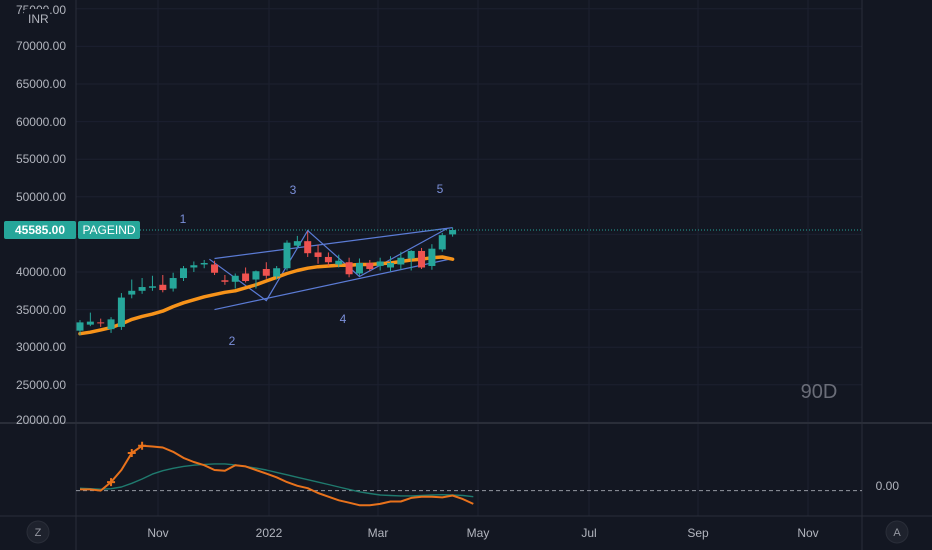 The width and height of the screenshot is (932, 550). I want to click on y-tick-label: 70000.00, so click(41, 46).